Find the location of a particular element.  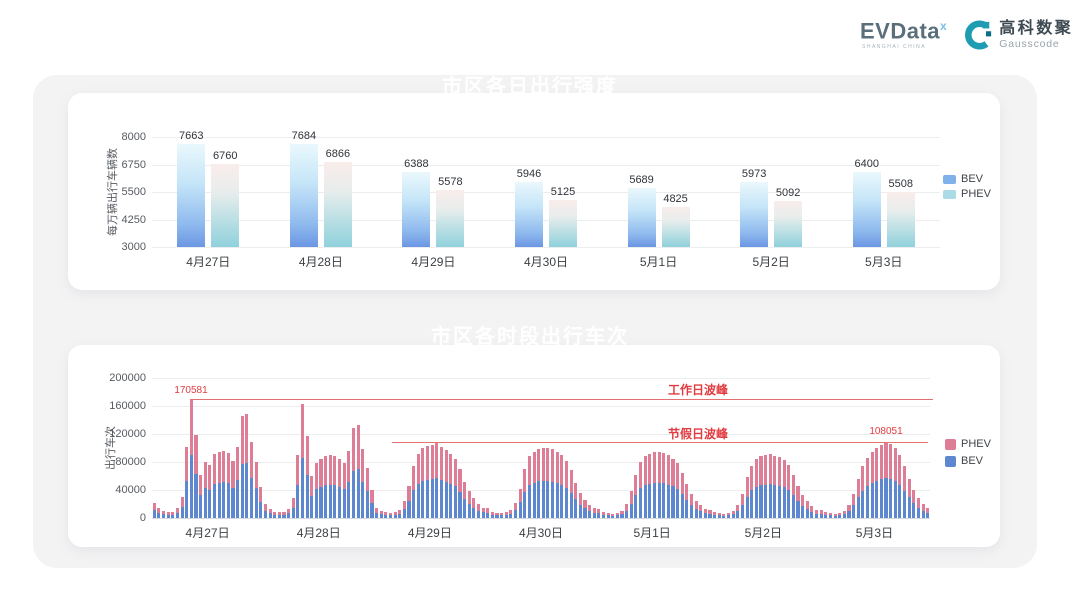

weekday-peak-line is located at coordinates (562, 400).